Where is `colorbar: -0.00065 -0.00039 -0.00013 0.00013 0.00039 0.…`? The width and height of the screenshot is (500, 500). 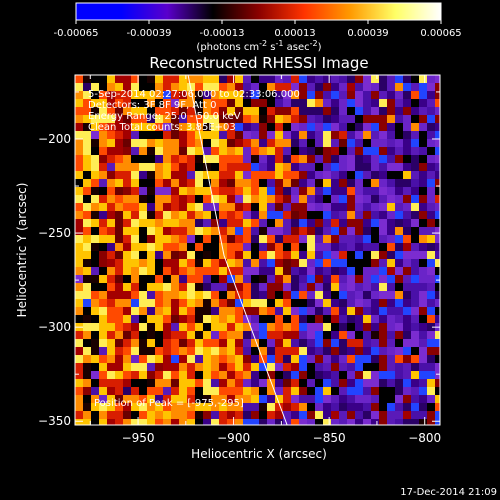 colorbar: -0.00065 -0.00039 -0.00013 0.00013 0.00039 0.… is located at coordinates (258, 27).